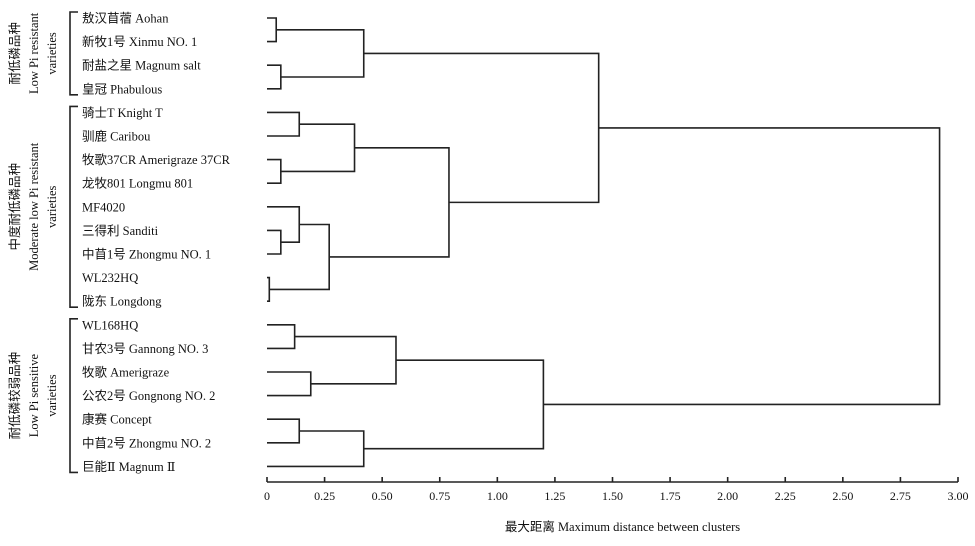  What do you see at coordinates (497, 496) in the screenshot?
I see `x-tick-label: 1.00` at bounding box center [497, 496].